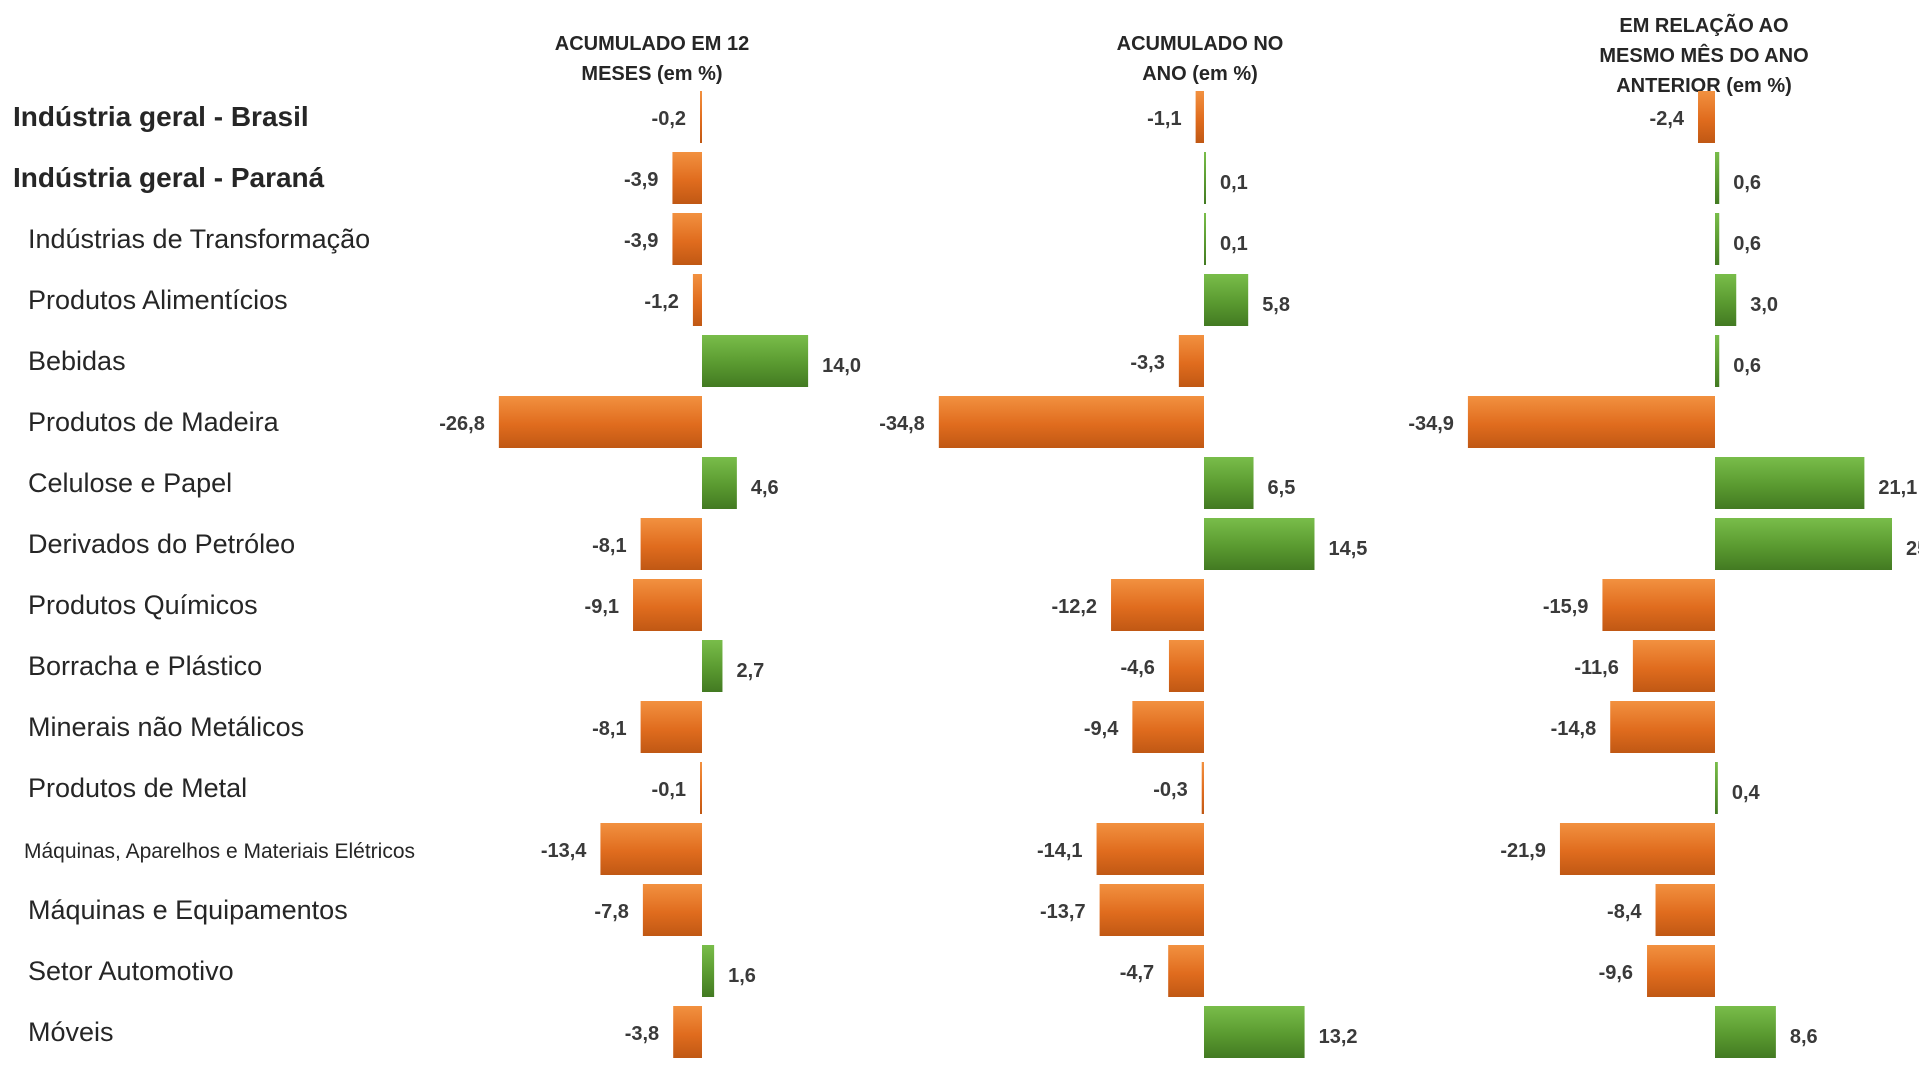 Image resolution: width=1919 pixels, height=1083 pixels. I want to click on value-label: 4,6, so click(765, 488).